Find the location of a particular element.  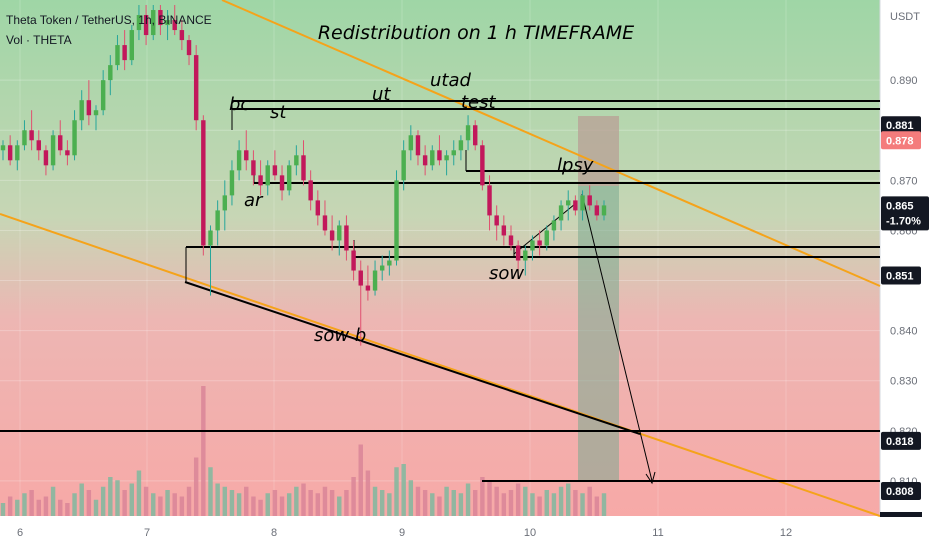

time-tick-label: 6 is located at coordinates (20, 533).